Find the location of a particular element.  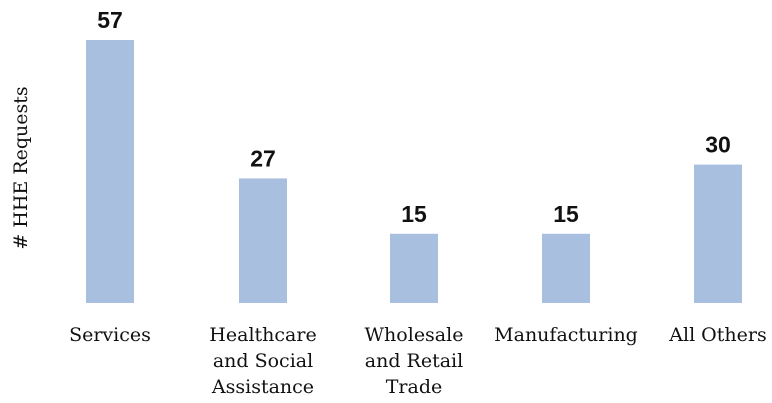

category-label-1: Healthcare and Social Assistance is located at coordinates (262, 361).